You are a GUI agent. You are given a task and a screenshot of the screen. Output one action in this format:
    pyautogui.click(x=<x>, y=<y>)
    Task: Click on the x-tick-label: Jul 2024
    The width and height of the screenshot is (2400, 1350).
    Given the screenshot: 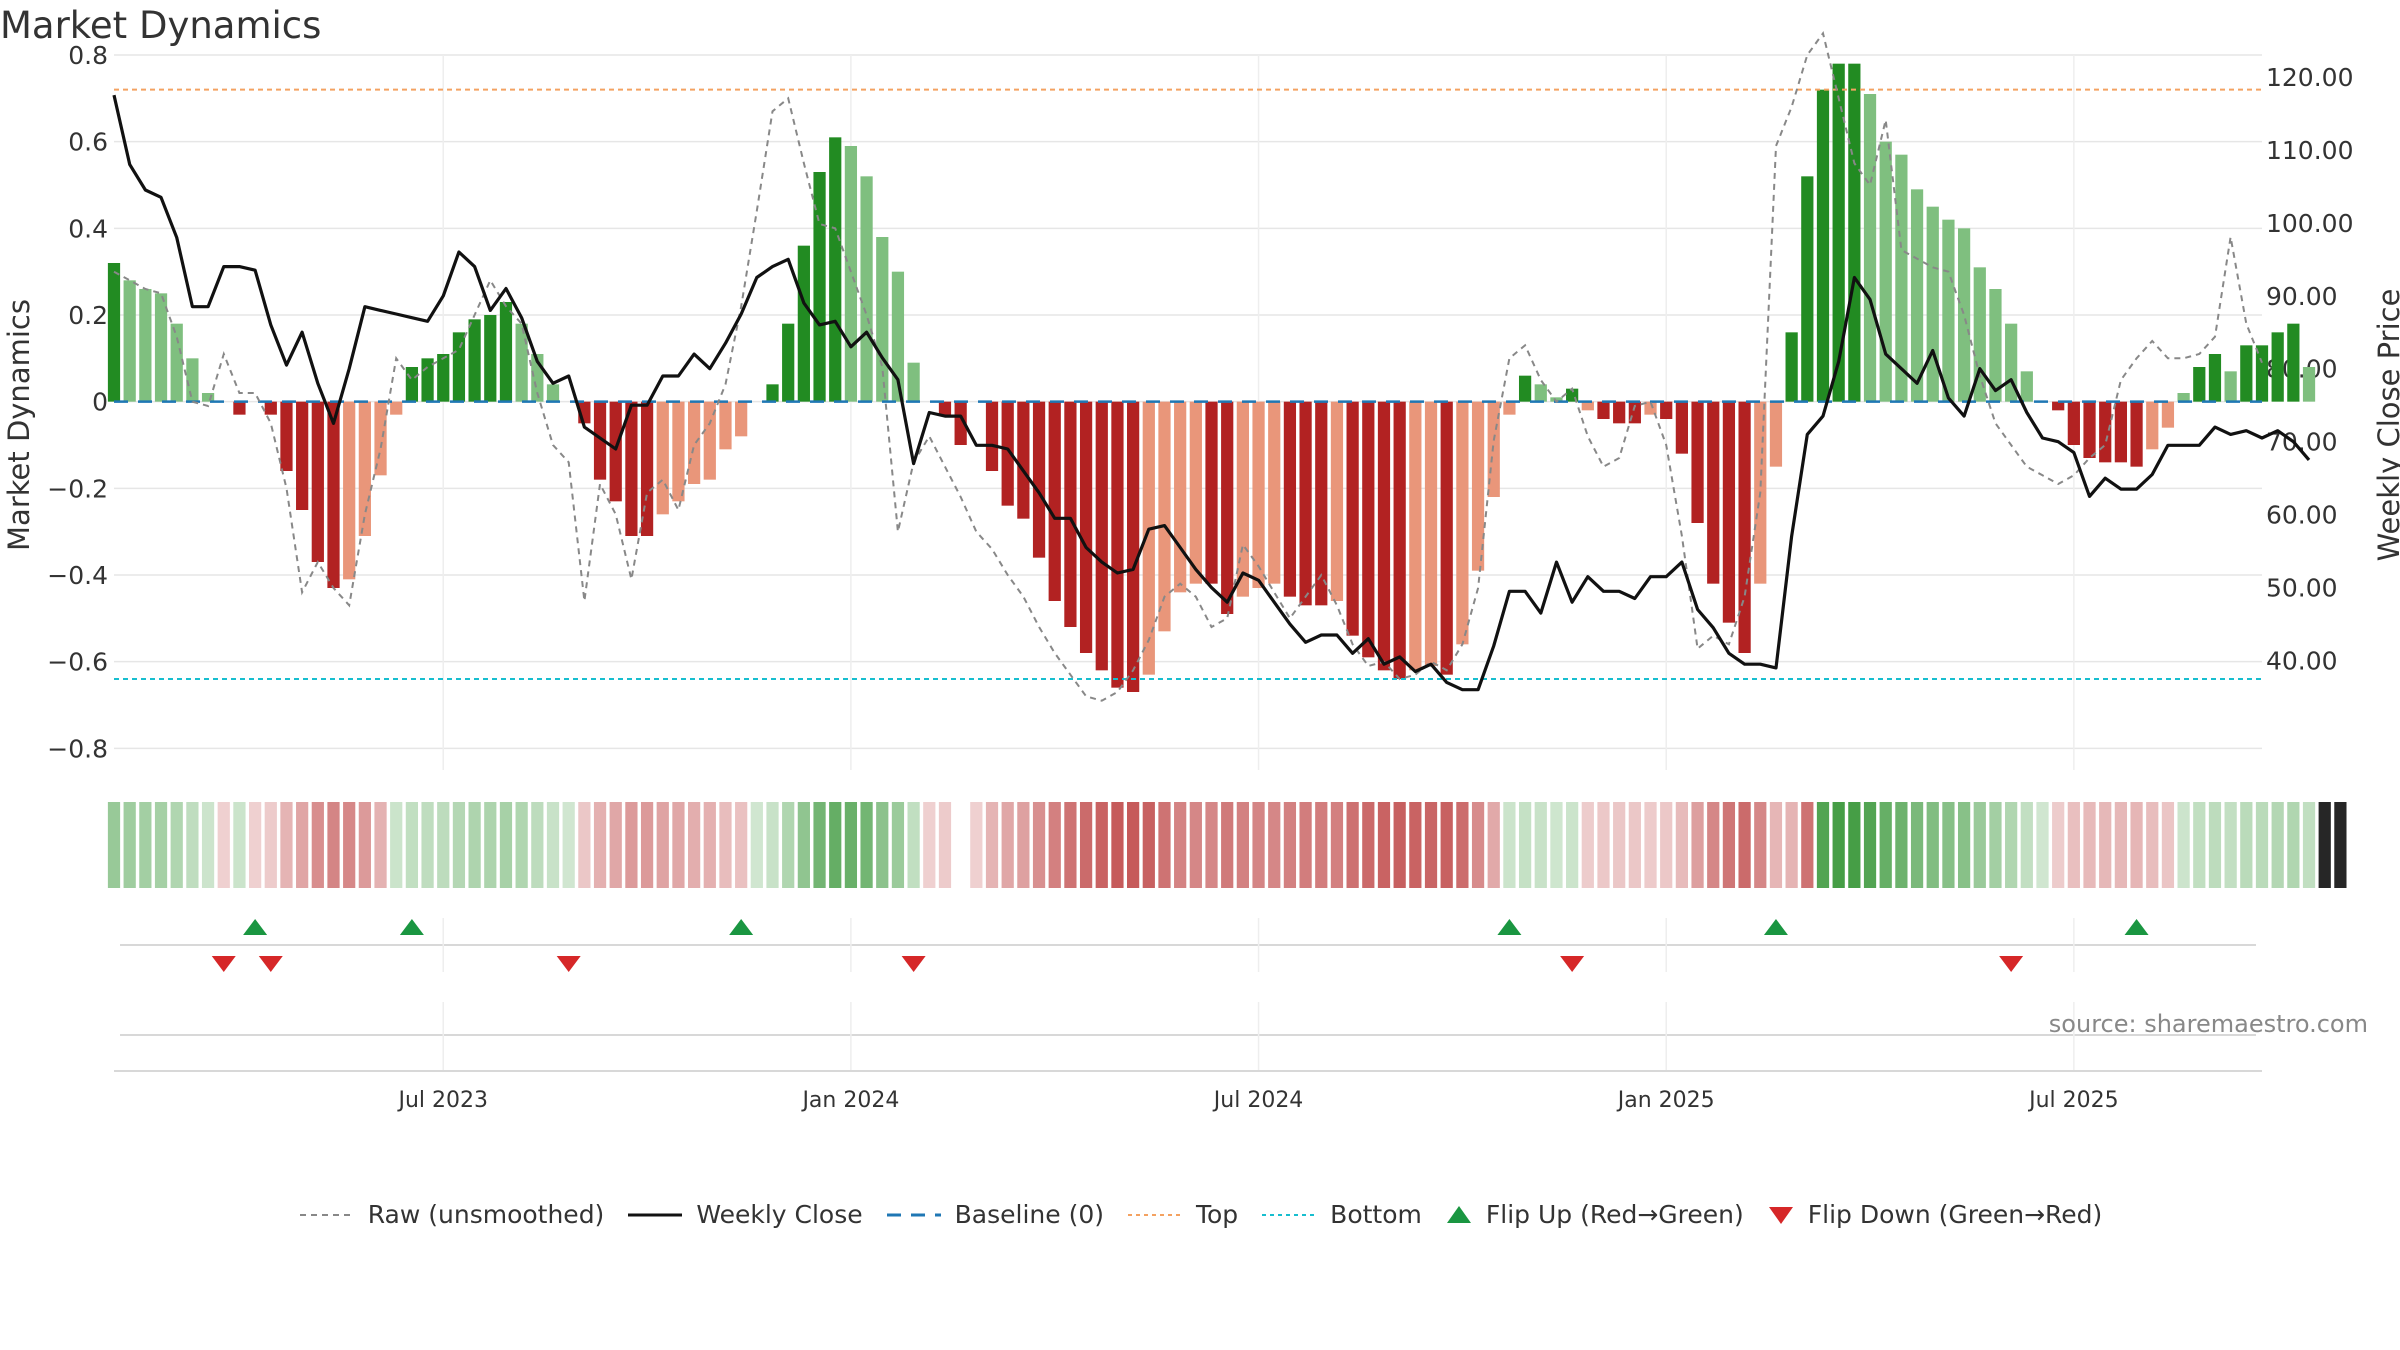 What is the action you would take?
    pyautogui.click(x=1258, y=1100)
    